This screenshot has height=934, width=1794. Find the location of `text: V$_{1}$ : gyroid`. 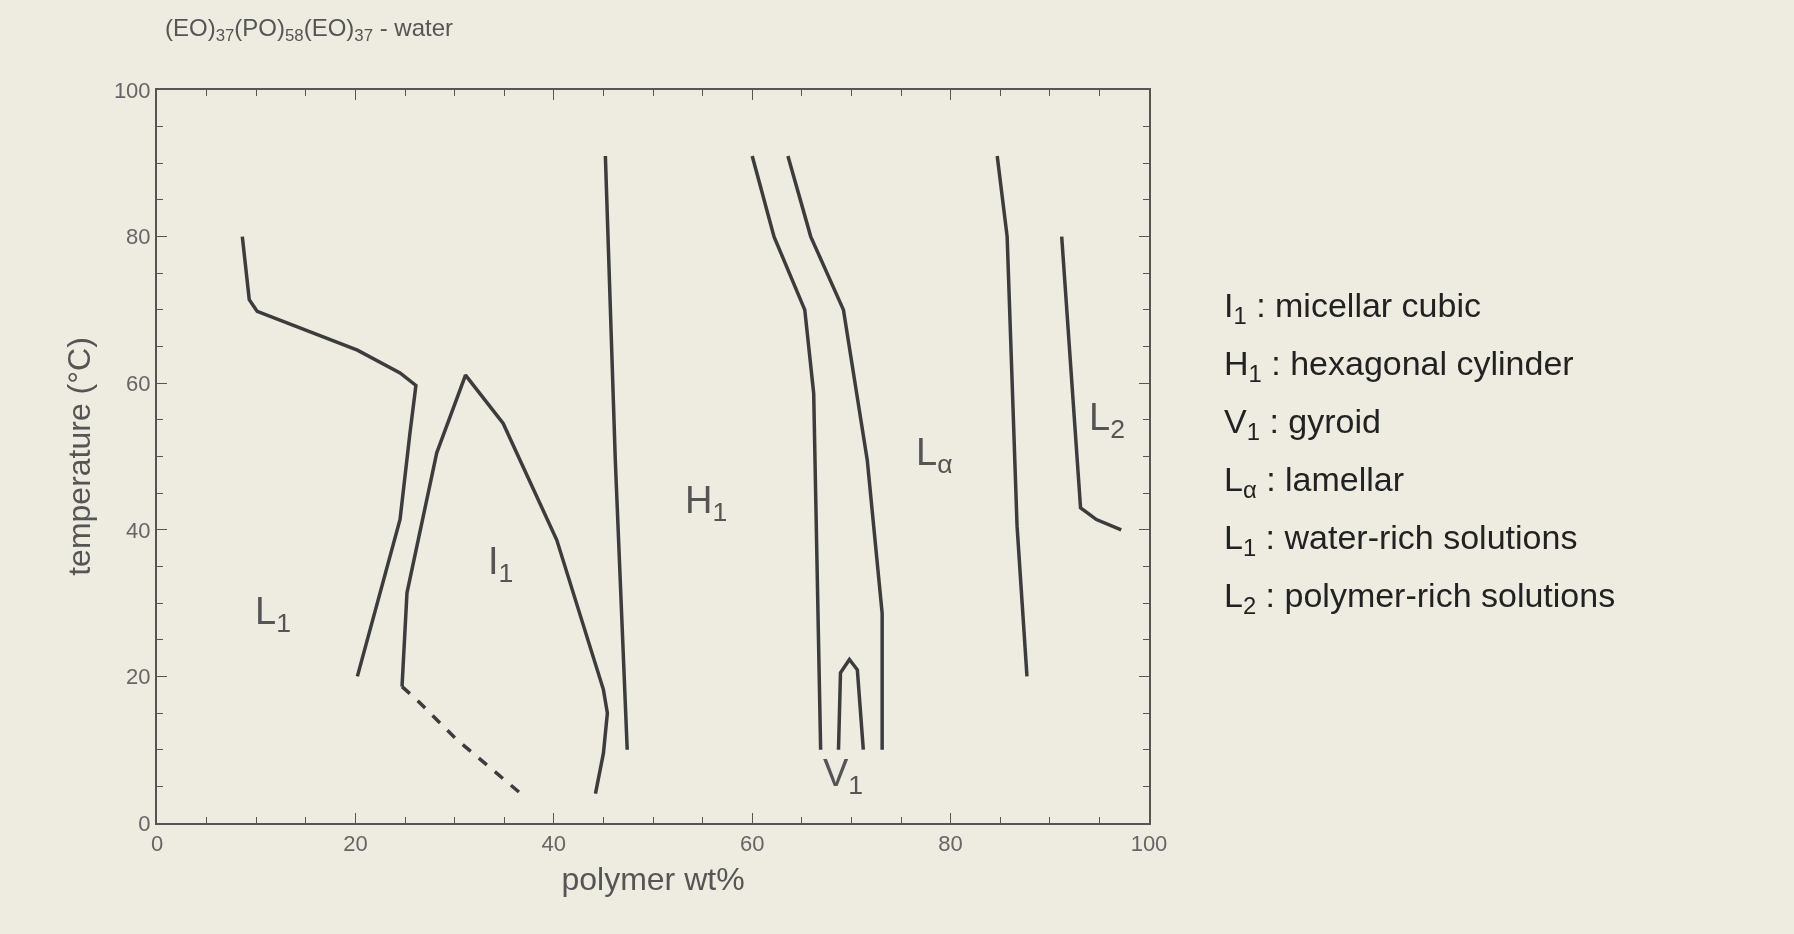

text: V$_{1}$ : gyroid is located at coordinates (1302, 424).